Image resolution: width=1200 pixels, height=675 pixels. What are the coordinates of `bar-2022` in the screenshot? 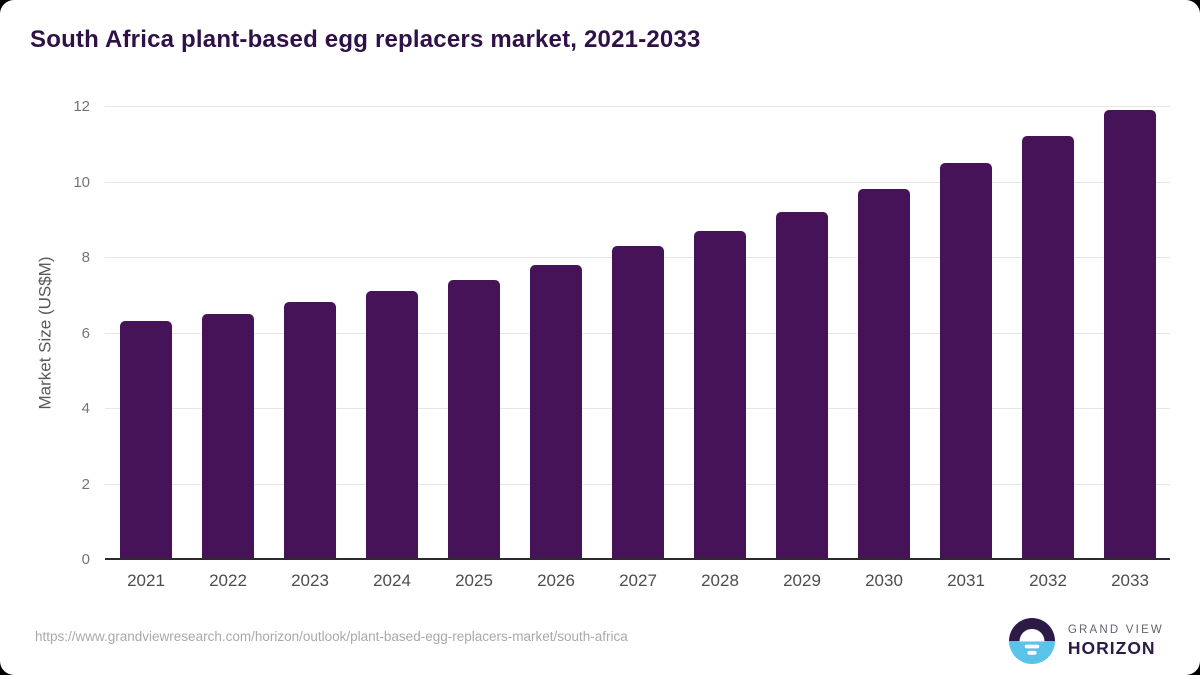 It's located at (228, 436).